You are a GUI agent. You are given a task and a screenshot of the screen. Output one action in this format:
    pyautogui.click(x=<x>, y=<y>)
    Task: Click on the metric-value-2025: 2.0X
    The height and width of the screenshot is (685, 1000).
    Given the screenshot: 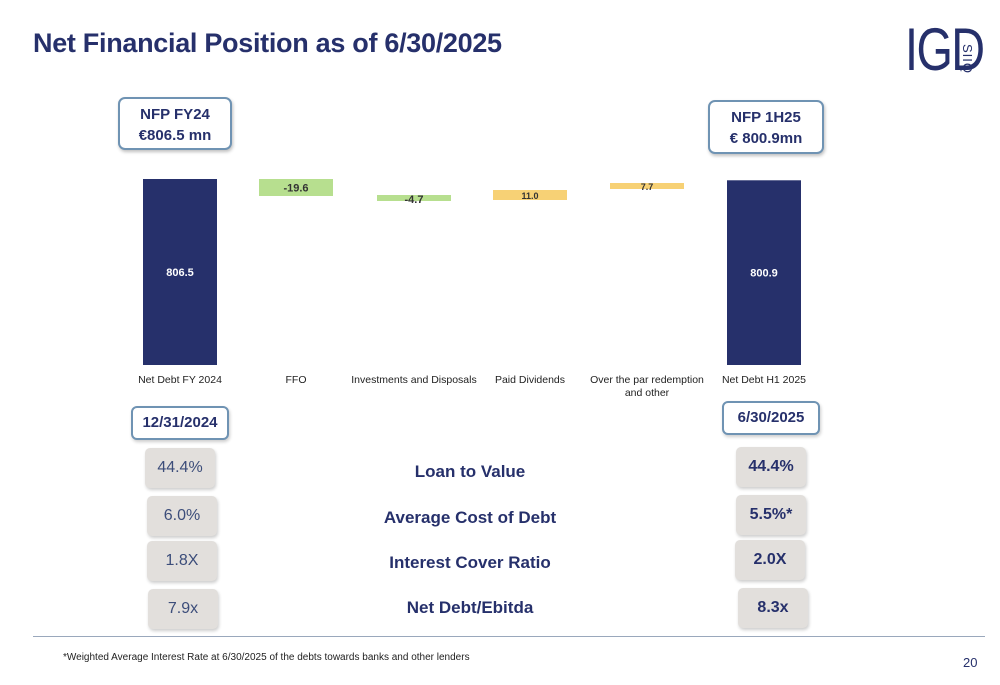 What is the action you would take?
    pyautogui.click(x=770, y=560)
    